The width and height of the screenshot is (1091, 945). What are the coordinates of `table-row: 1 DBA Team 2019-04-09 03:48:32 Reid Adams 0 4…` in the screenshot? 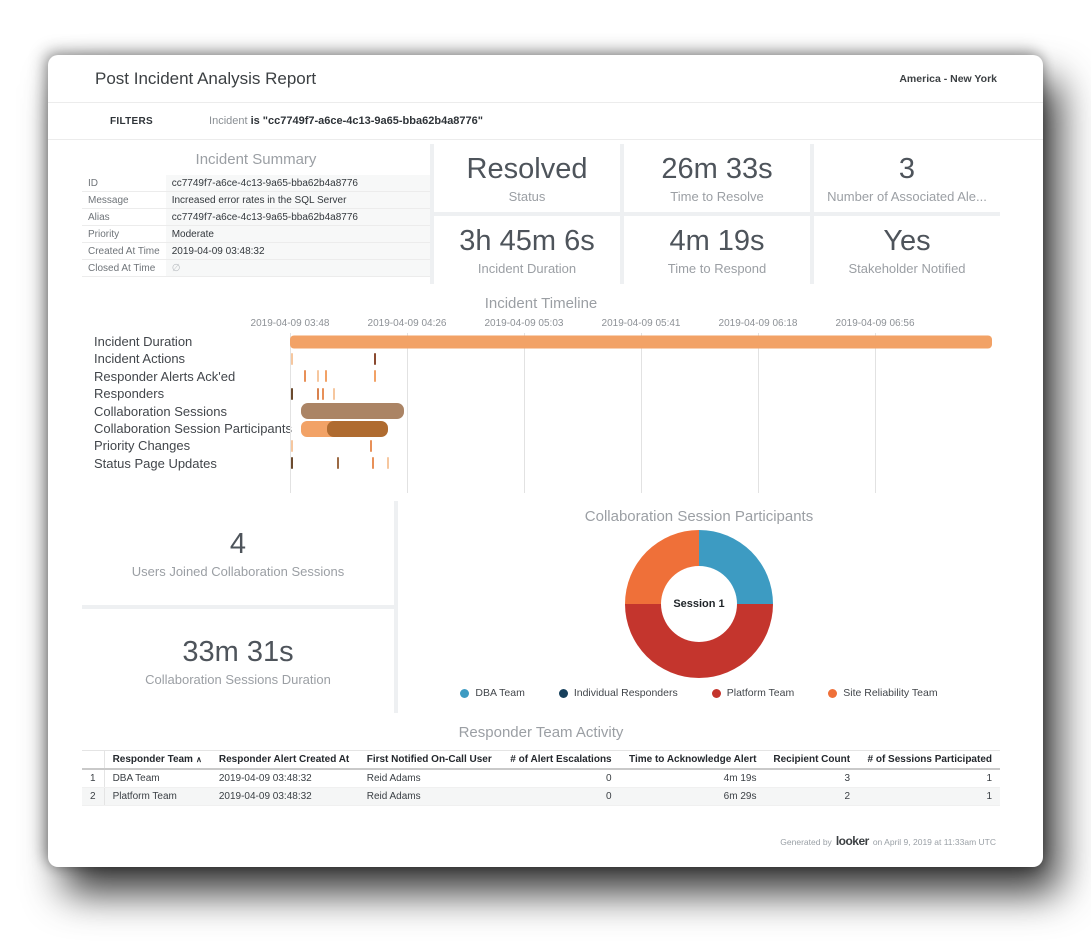 It's located at (541, 778).